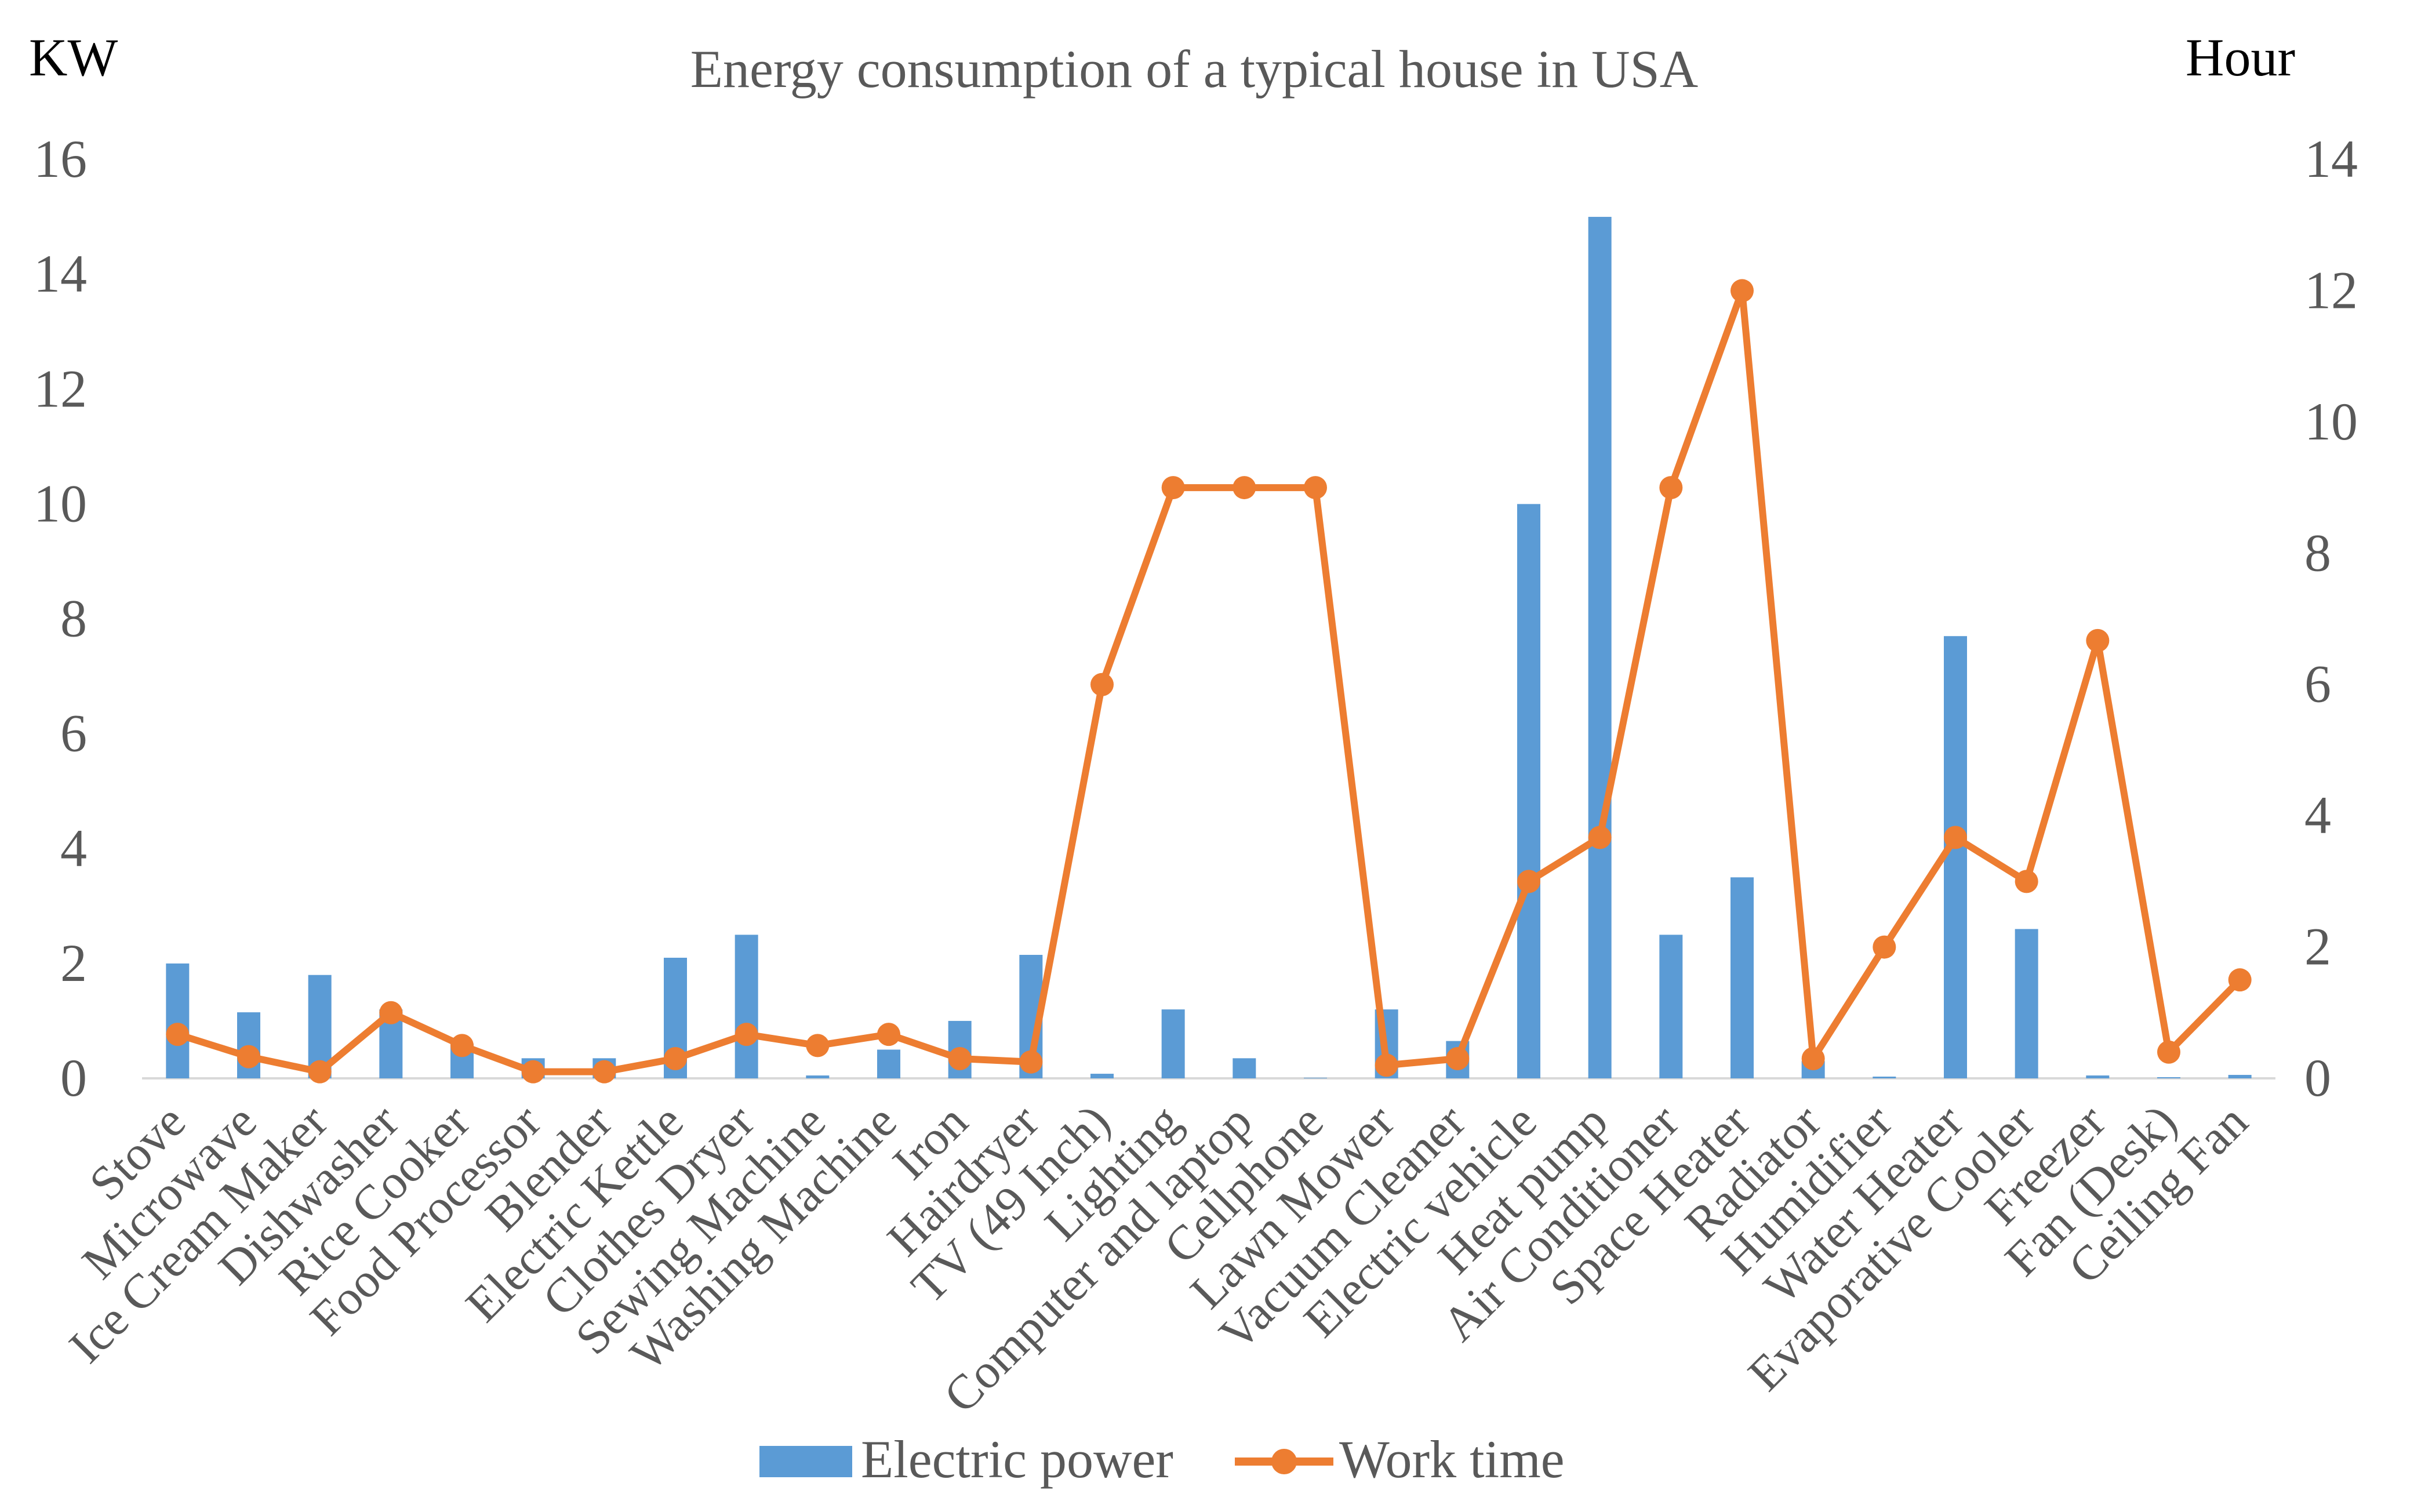 The height and width of the screenshot is (1512, 2414). What do you see at coordinates (61, 503) in the screenshot?
I see `y-left-tick-label: 10` at bounding box center [61, 503].